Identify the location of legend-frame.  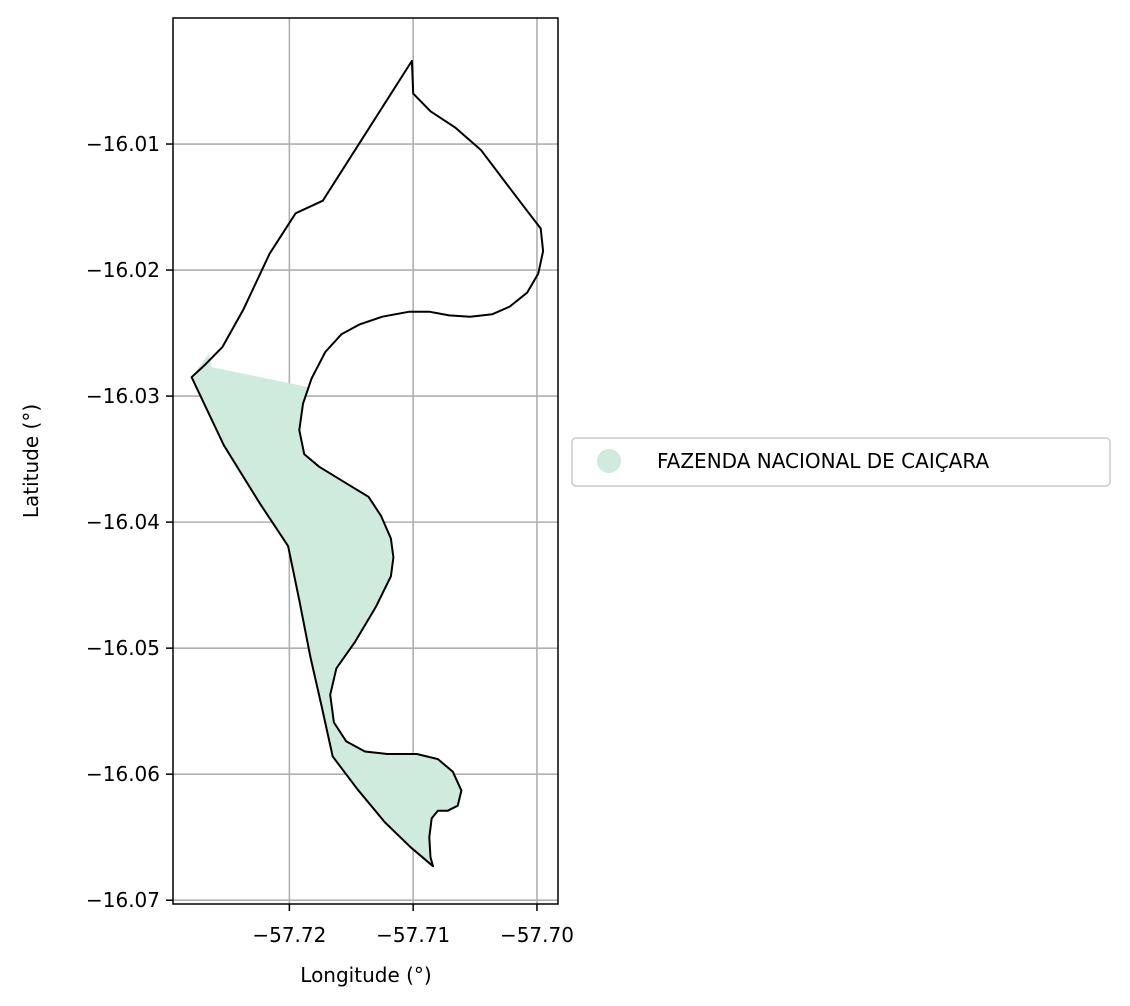
(841, 462).